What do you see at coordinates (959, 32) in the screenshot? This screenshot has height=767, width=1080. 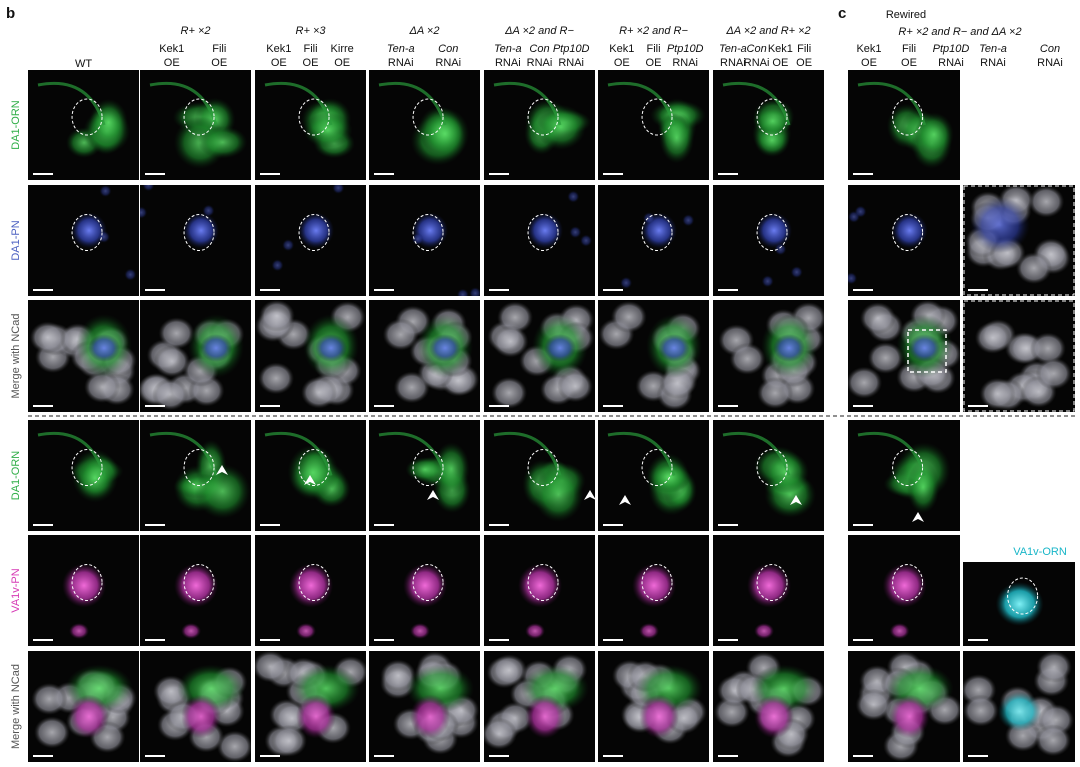 I see `panel-subheader: R+ ×2 and R− and ΔA ×2` at bounding box center [959, 32].